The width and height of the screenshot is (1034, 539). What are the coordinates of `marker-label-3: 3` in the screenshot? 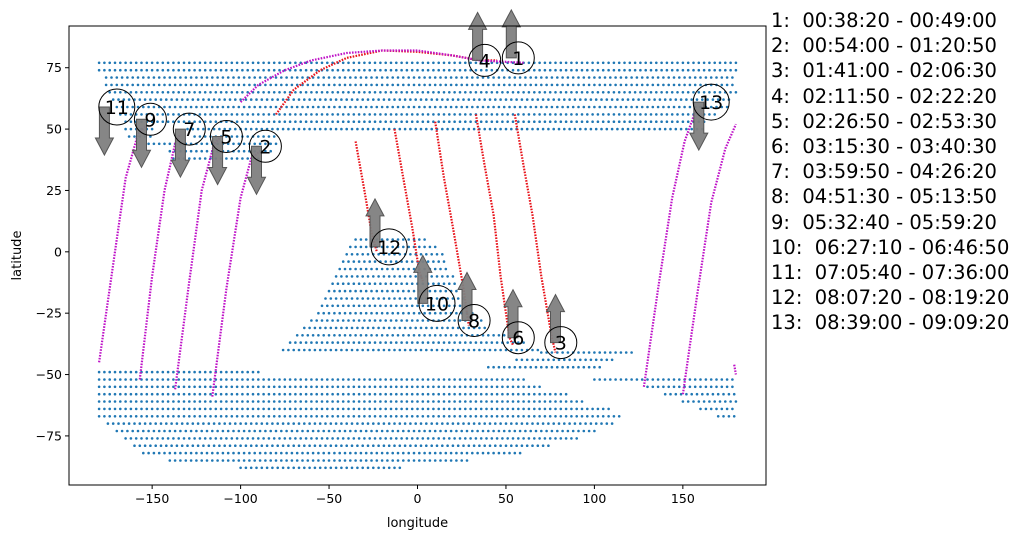 It's located at (561, 344).